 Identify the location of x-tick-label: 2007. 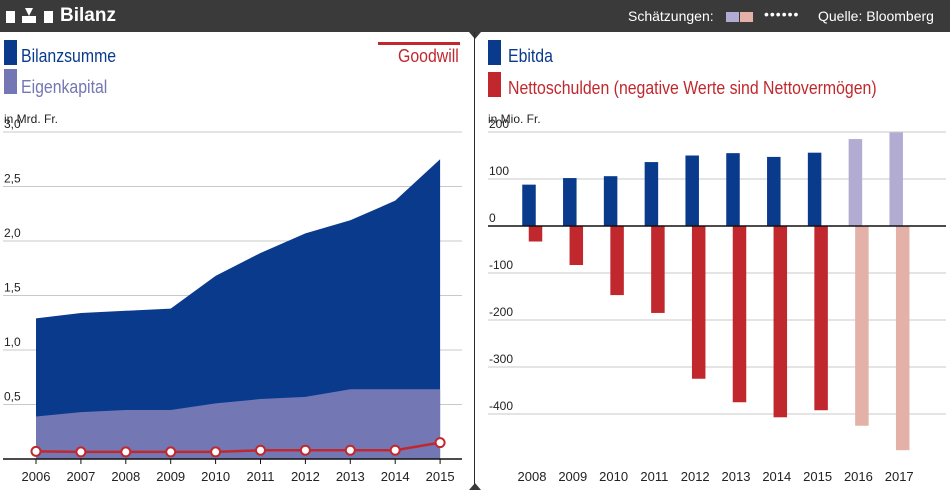
(80, 476).